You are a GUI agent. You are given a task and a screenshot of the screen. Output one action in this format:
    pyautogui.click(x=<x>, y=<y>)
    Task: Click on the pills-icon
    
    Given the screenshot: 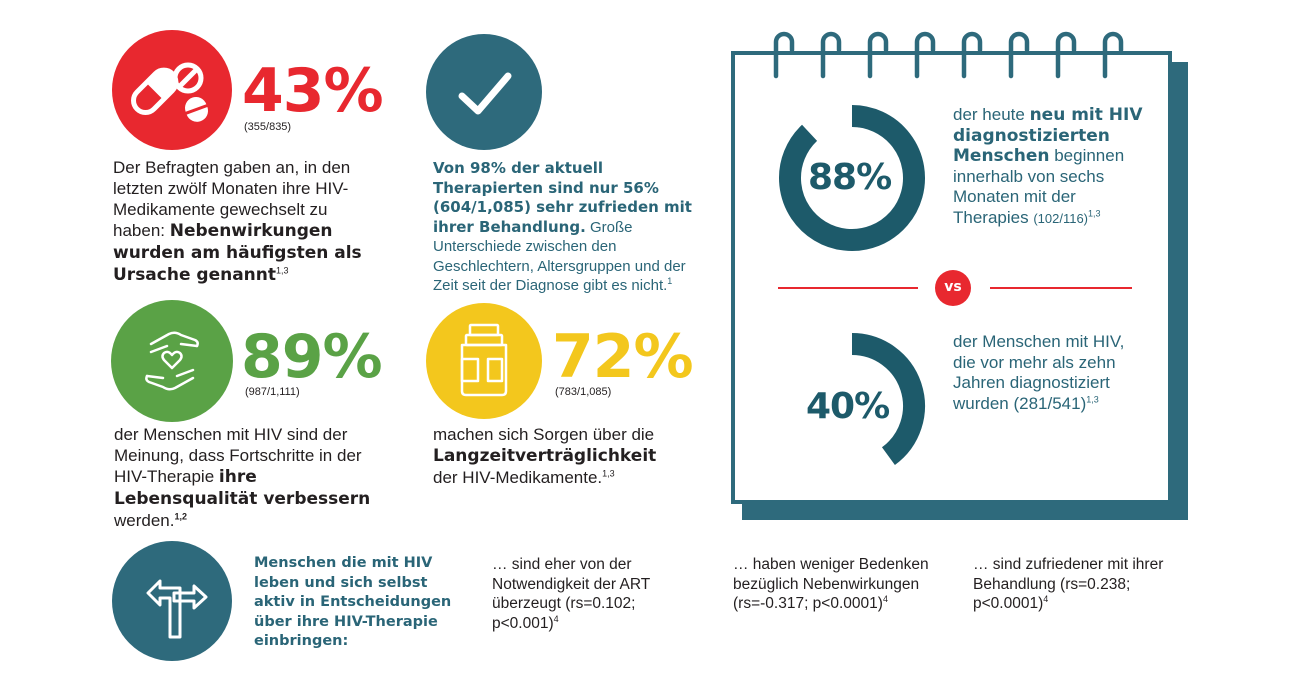 What is the action you would take?
    pyautogui.click(x=169, y=92)
    